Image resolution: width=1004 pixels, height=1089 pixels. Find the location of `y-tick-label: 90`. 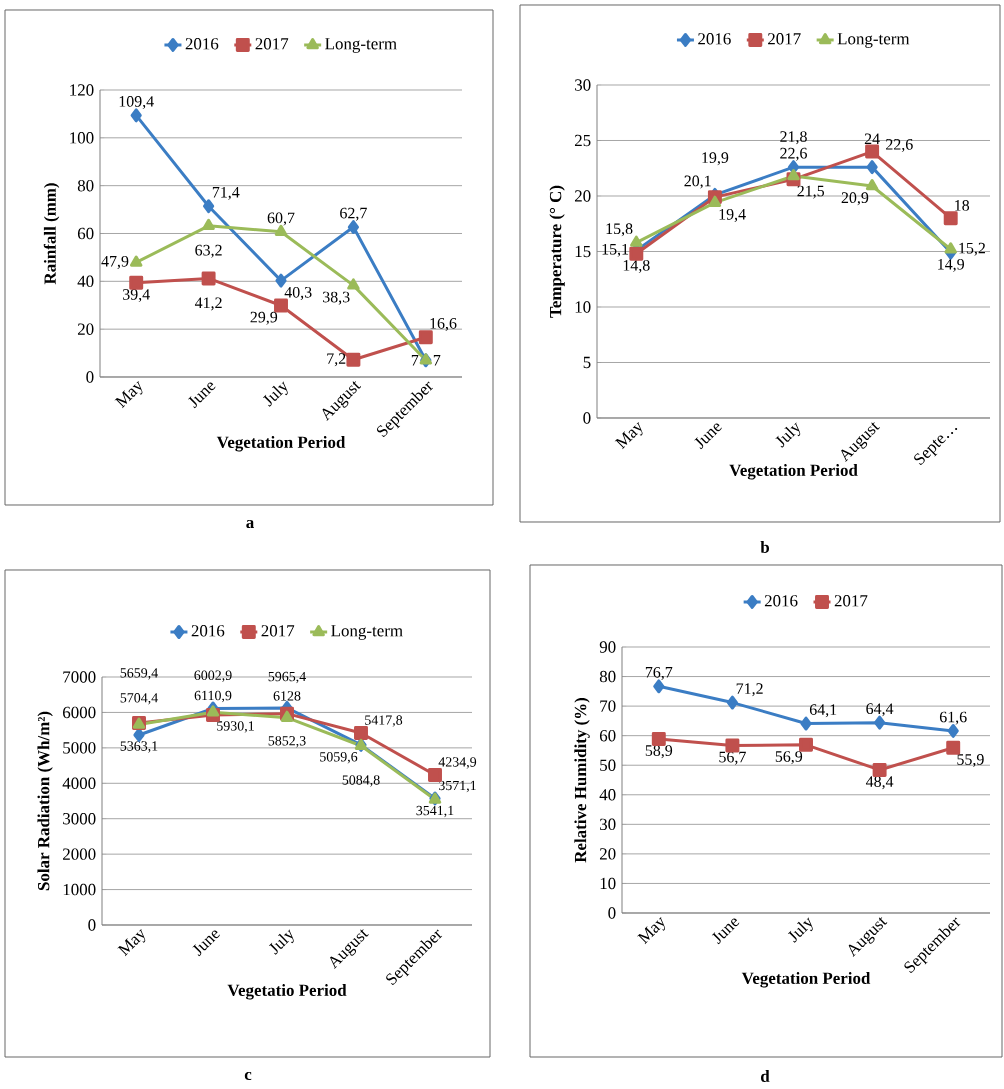

y-tick-label: 90 is located at coordinates (607, 647).